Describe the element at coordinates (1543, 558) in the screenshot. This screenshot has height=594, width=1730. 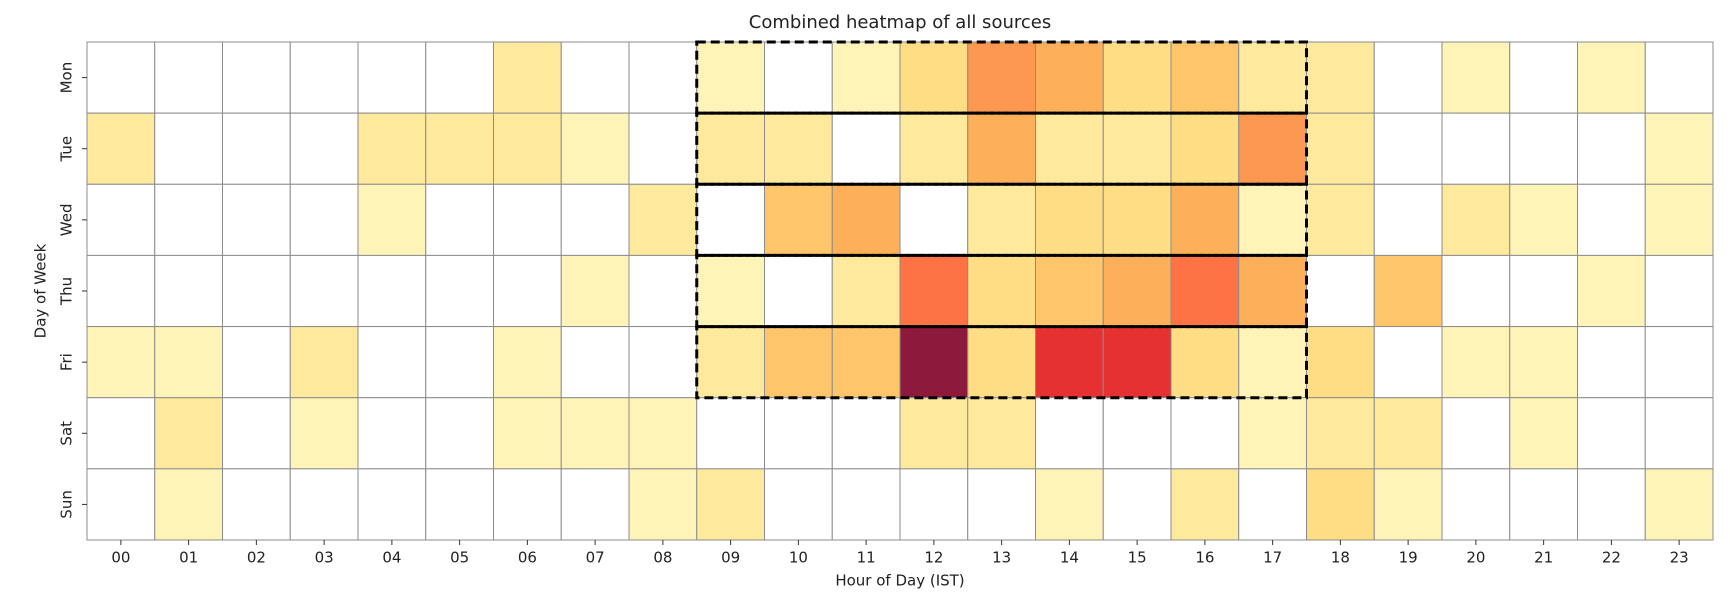
I see `x-tick-label: 21` at that location.